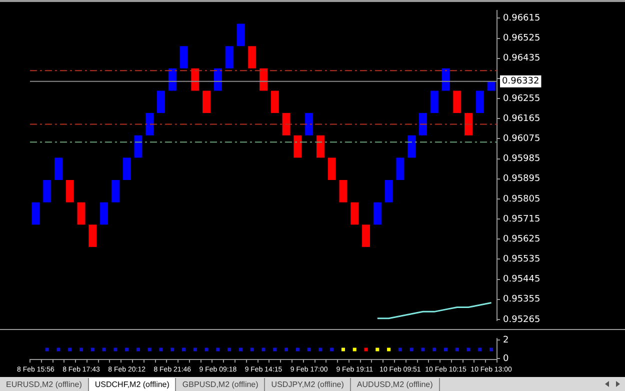 The width and height of the screenshot is (625, 391). What do you see at coordinates (521, 81) in the screenshot?
I see `ref-line-label: 0.96332` at bounding box center [521, 81].